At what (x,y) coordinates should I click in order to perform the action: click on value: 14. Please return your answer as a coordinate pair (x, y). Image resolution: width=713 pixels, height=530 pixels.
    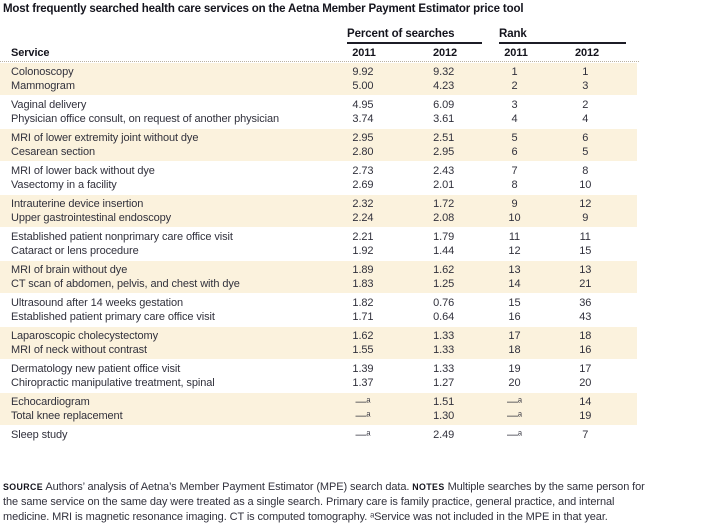
    Looking at the image, I should click on (514, 284).